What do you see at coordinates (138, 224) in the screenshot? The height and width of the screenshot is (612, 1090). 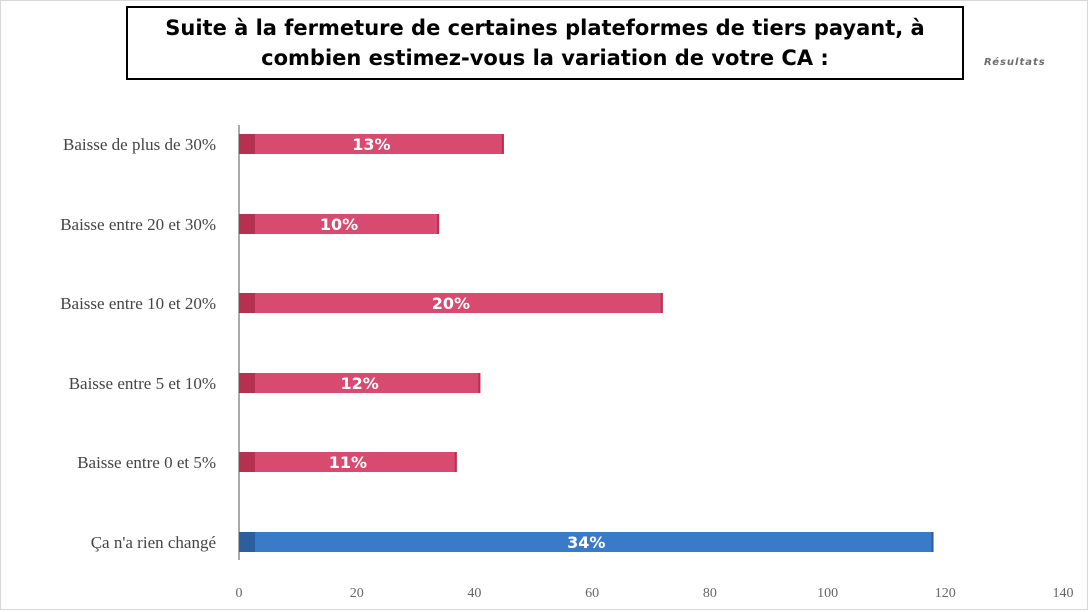 I see `category-label: Baisse entre 20 et 30%` at bounding box center [138, 224].